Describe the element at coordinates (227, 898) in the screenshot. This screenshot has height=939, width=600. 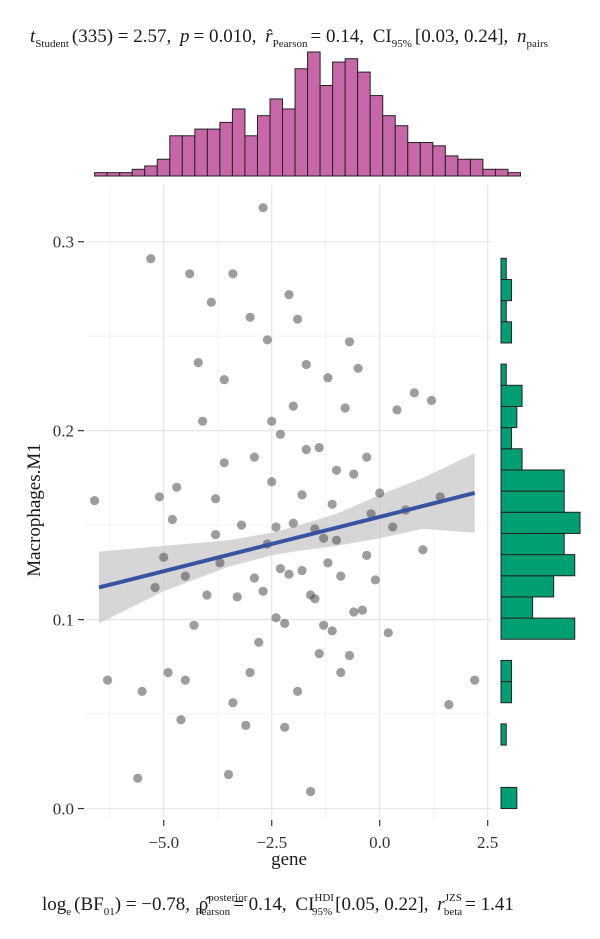
I see `caption-rho-sup: posterior` at that location.